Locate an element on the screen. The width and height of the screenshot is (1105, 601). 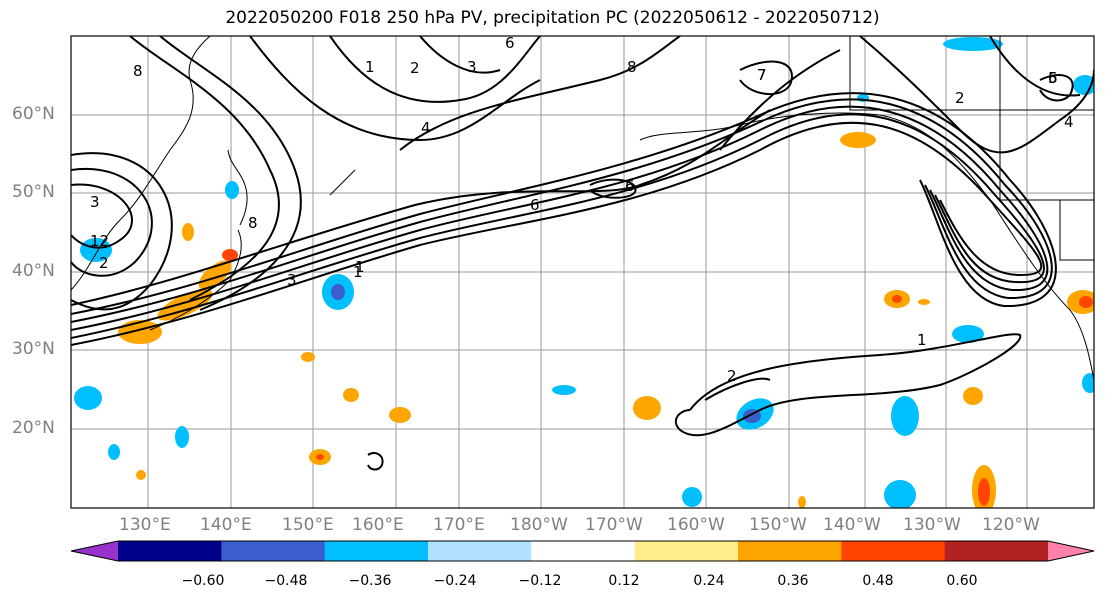
lat-label-40: 40°N is located at coordinates (33, 271).